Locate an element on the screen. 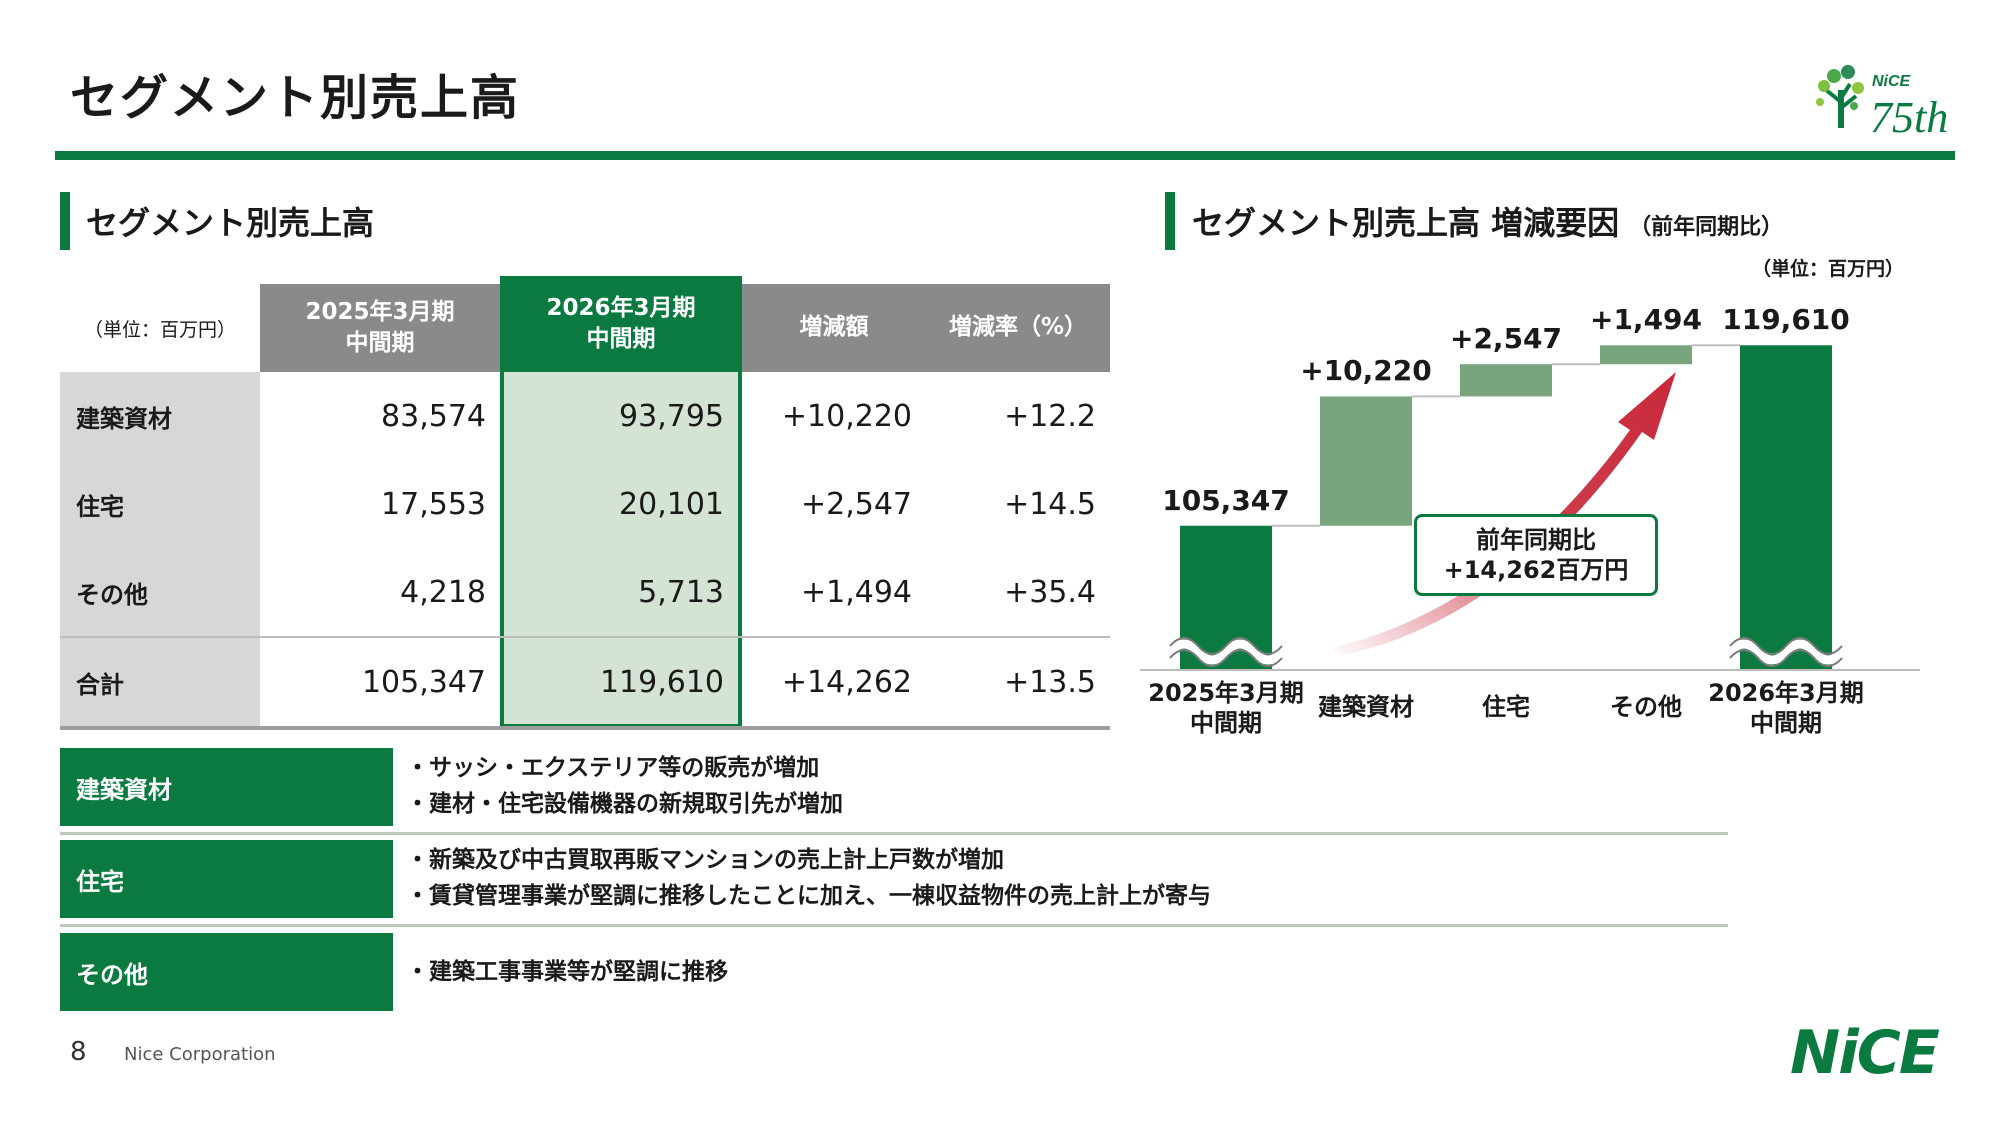 Image resolution: width=2000 pixels, height=1125 pixels. category-label: 2025年3月期 中間期 is located at coordinates (1226, 708).